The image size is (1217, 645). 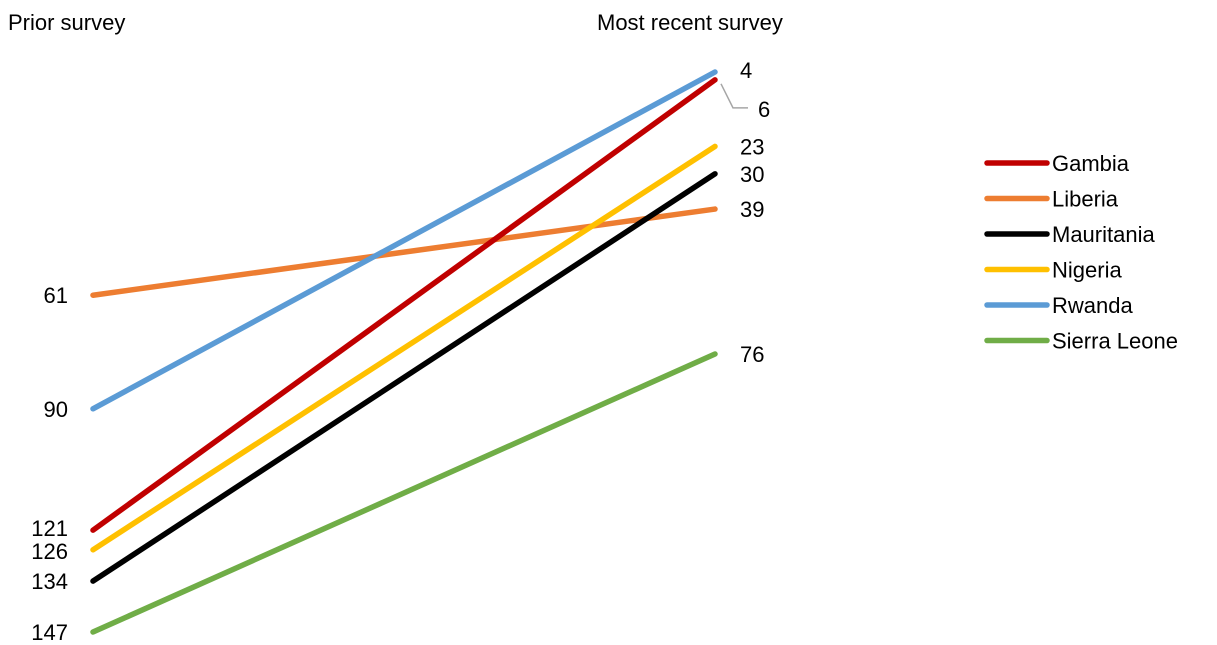 I want to click on prior-value-label-sierra-leone: 147, so click(x=49, y=632).